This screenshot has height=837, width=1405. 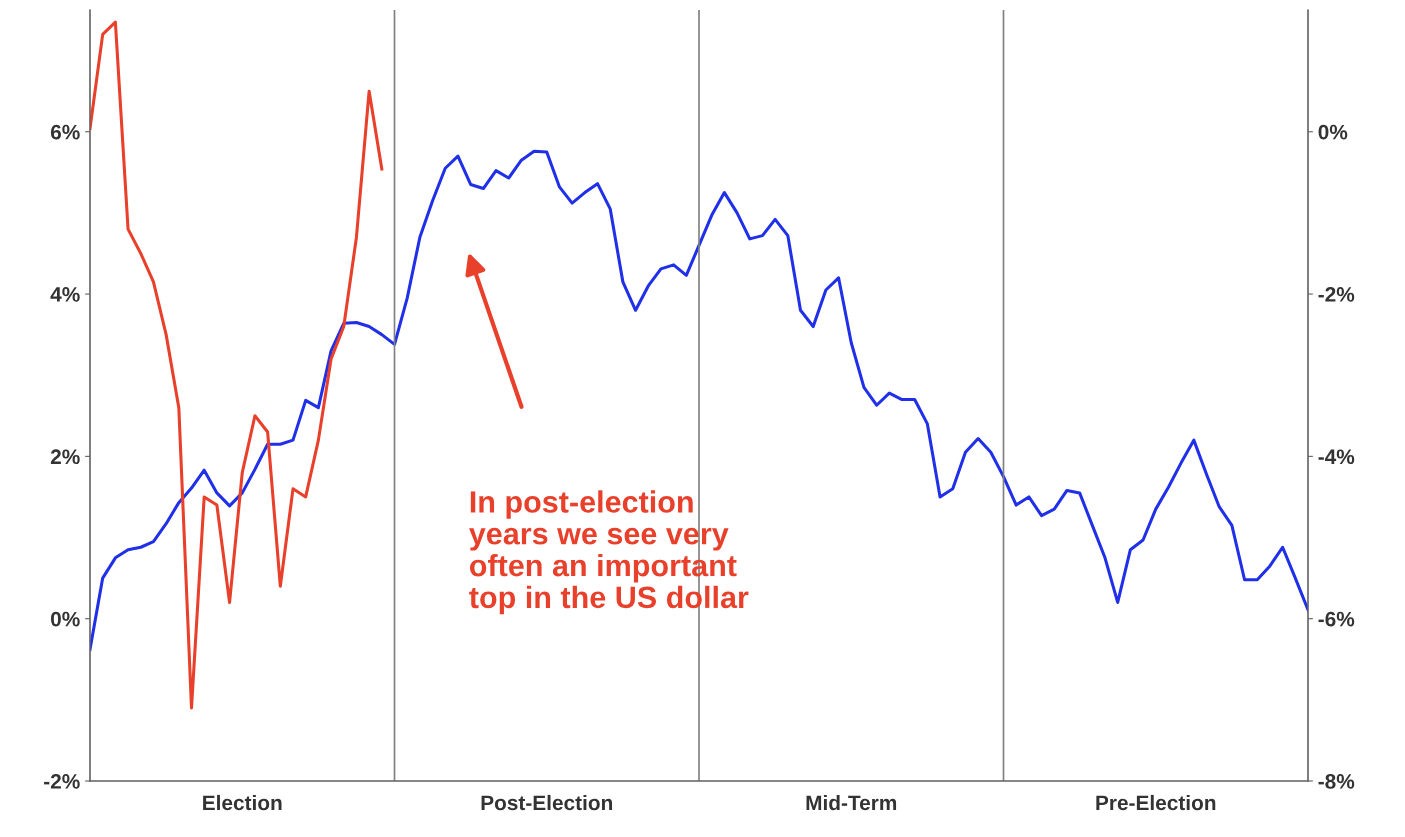 What do you see at coordinates (65, 619) in the screenshot?
I see `y-tick-label: 0%` at bounding box center [65, 619].